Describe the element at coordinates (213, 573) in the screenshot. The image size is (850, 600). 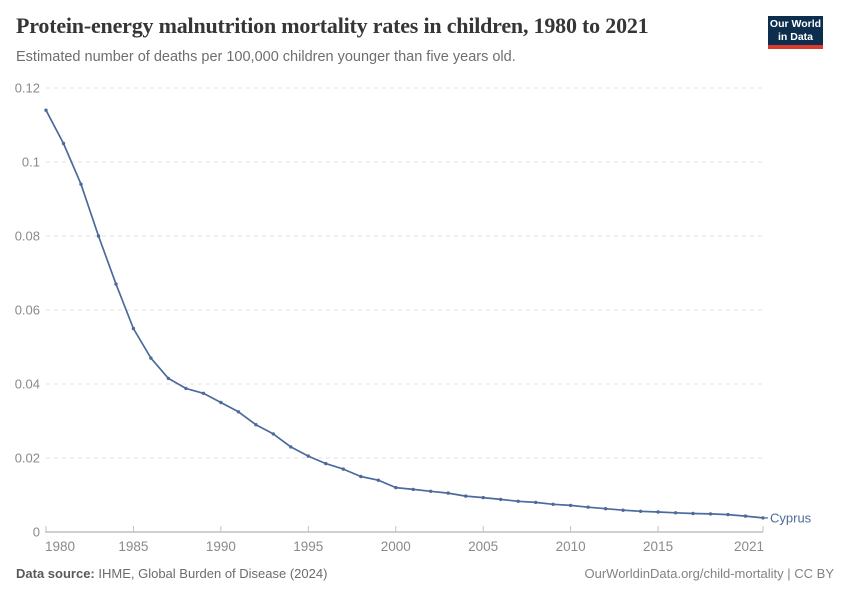
I see `data-source-value: IHME, Global Burden of Disease (2024)` at that location.